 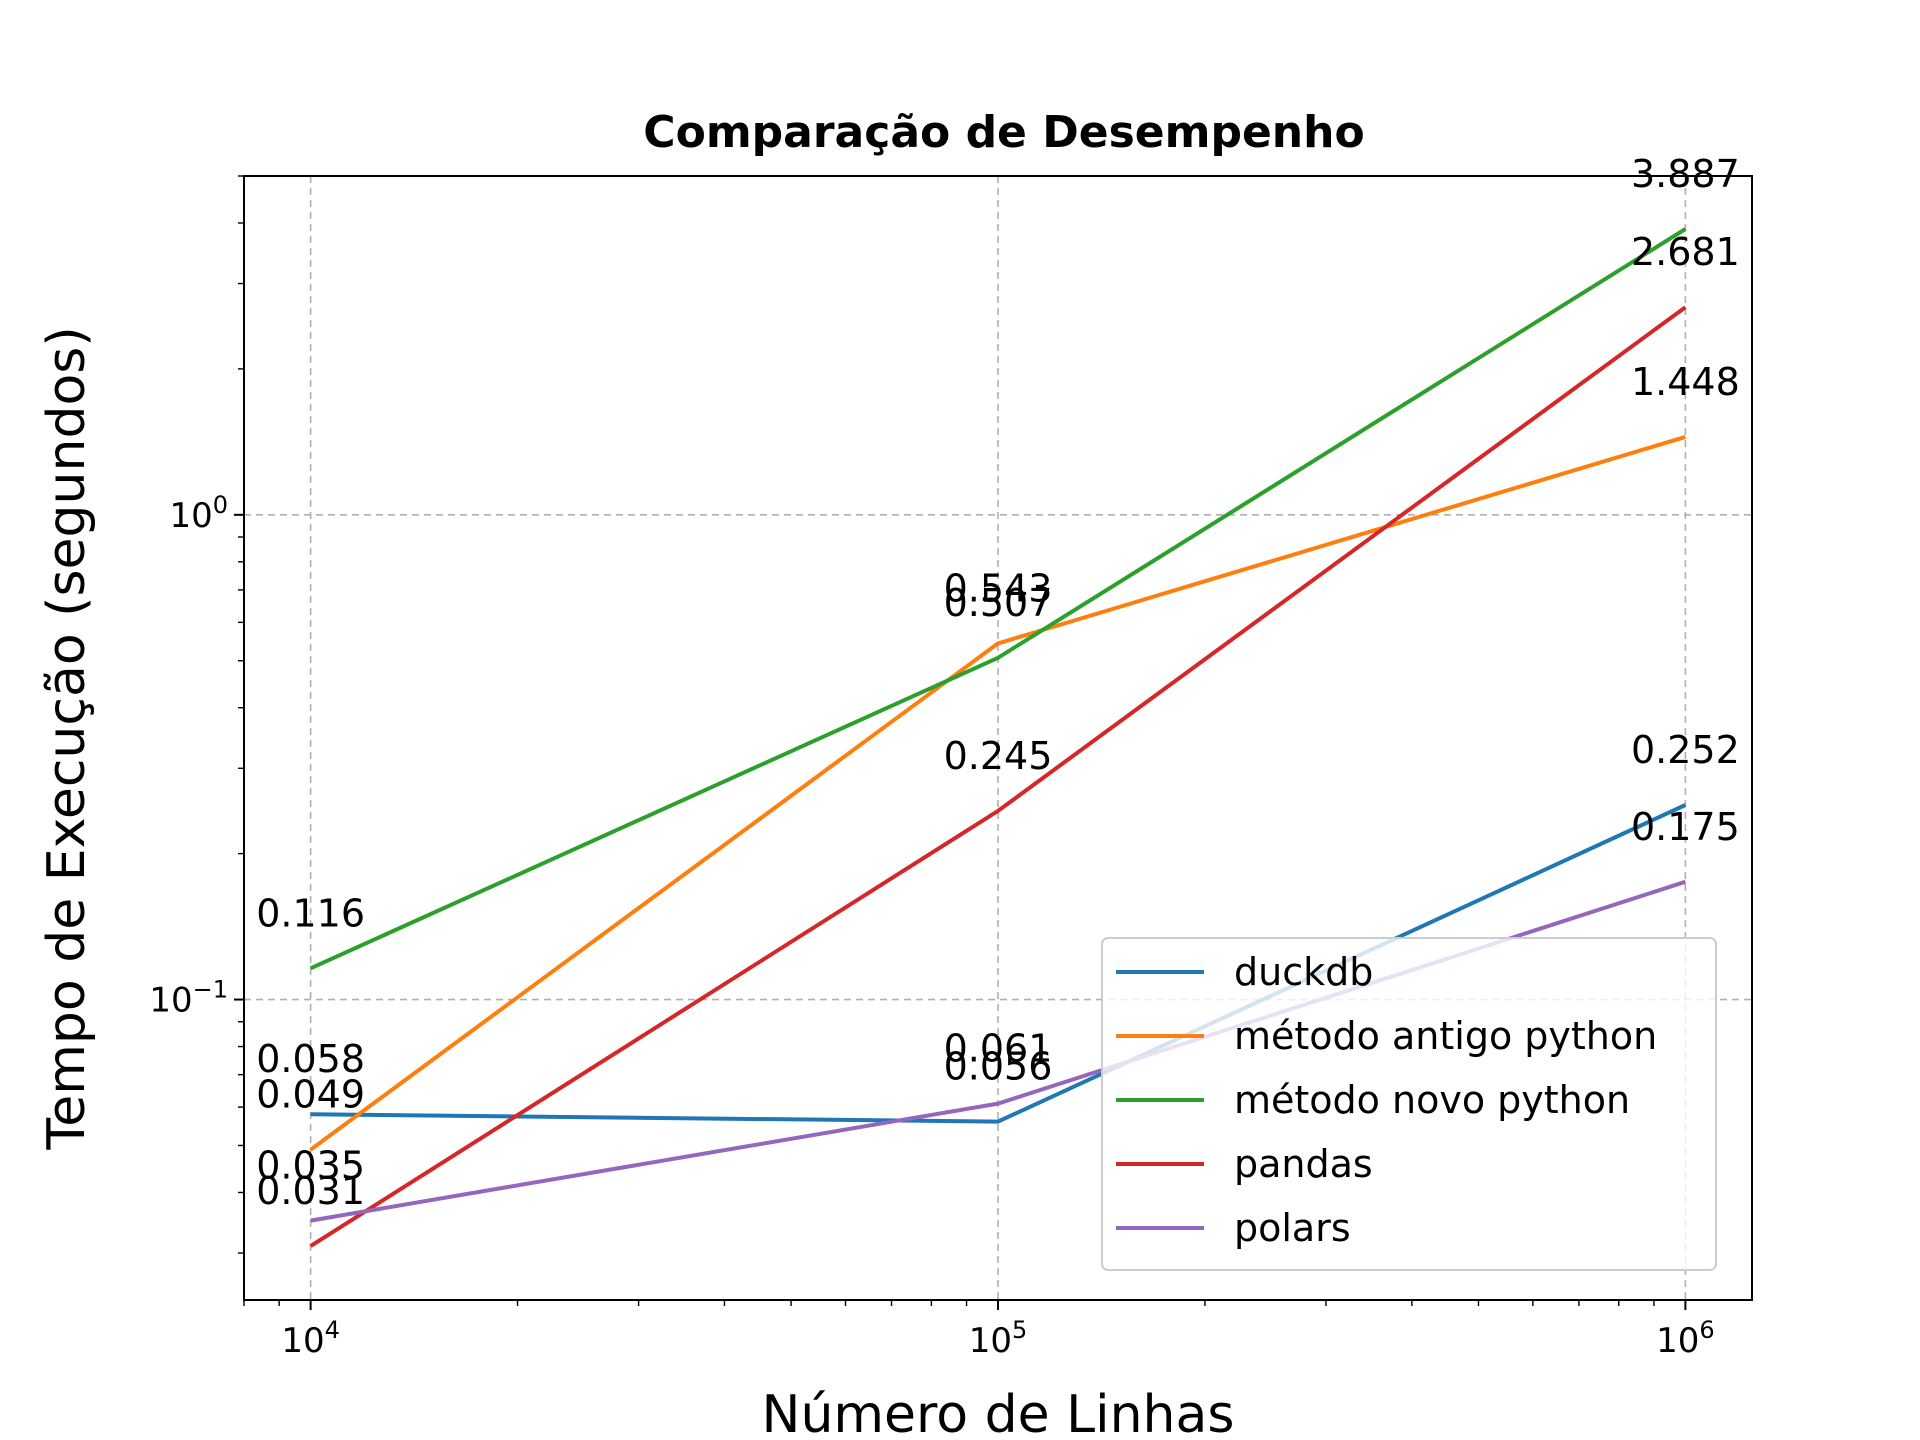 I want to click on x-axis-ticks: 10⁴ 10⁵ 10⁶, so click(x=979, y=1330).